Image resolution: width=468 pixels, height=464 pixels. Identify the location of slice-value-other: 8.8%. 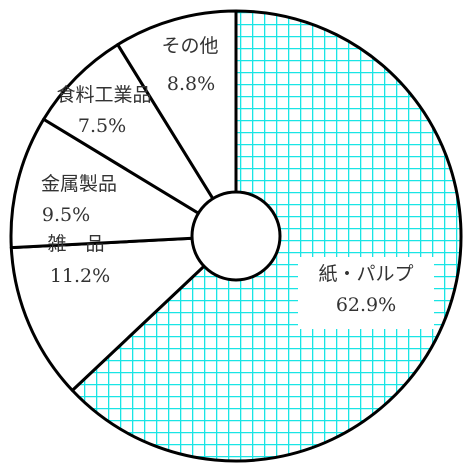
(191, 84).